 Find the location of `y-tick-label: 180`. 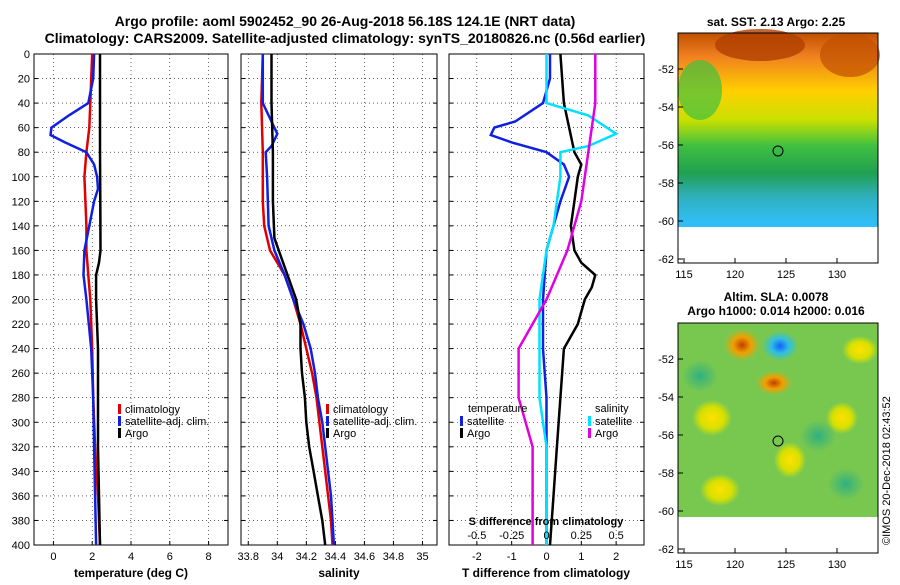

y-tick-label: 180 is located at coordinates (21, 276).